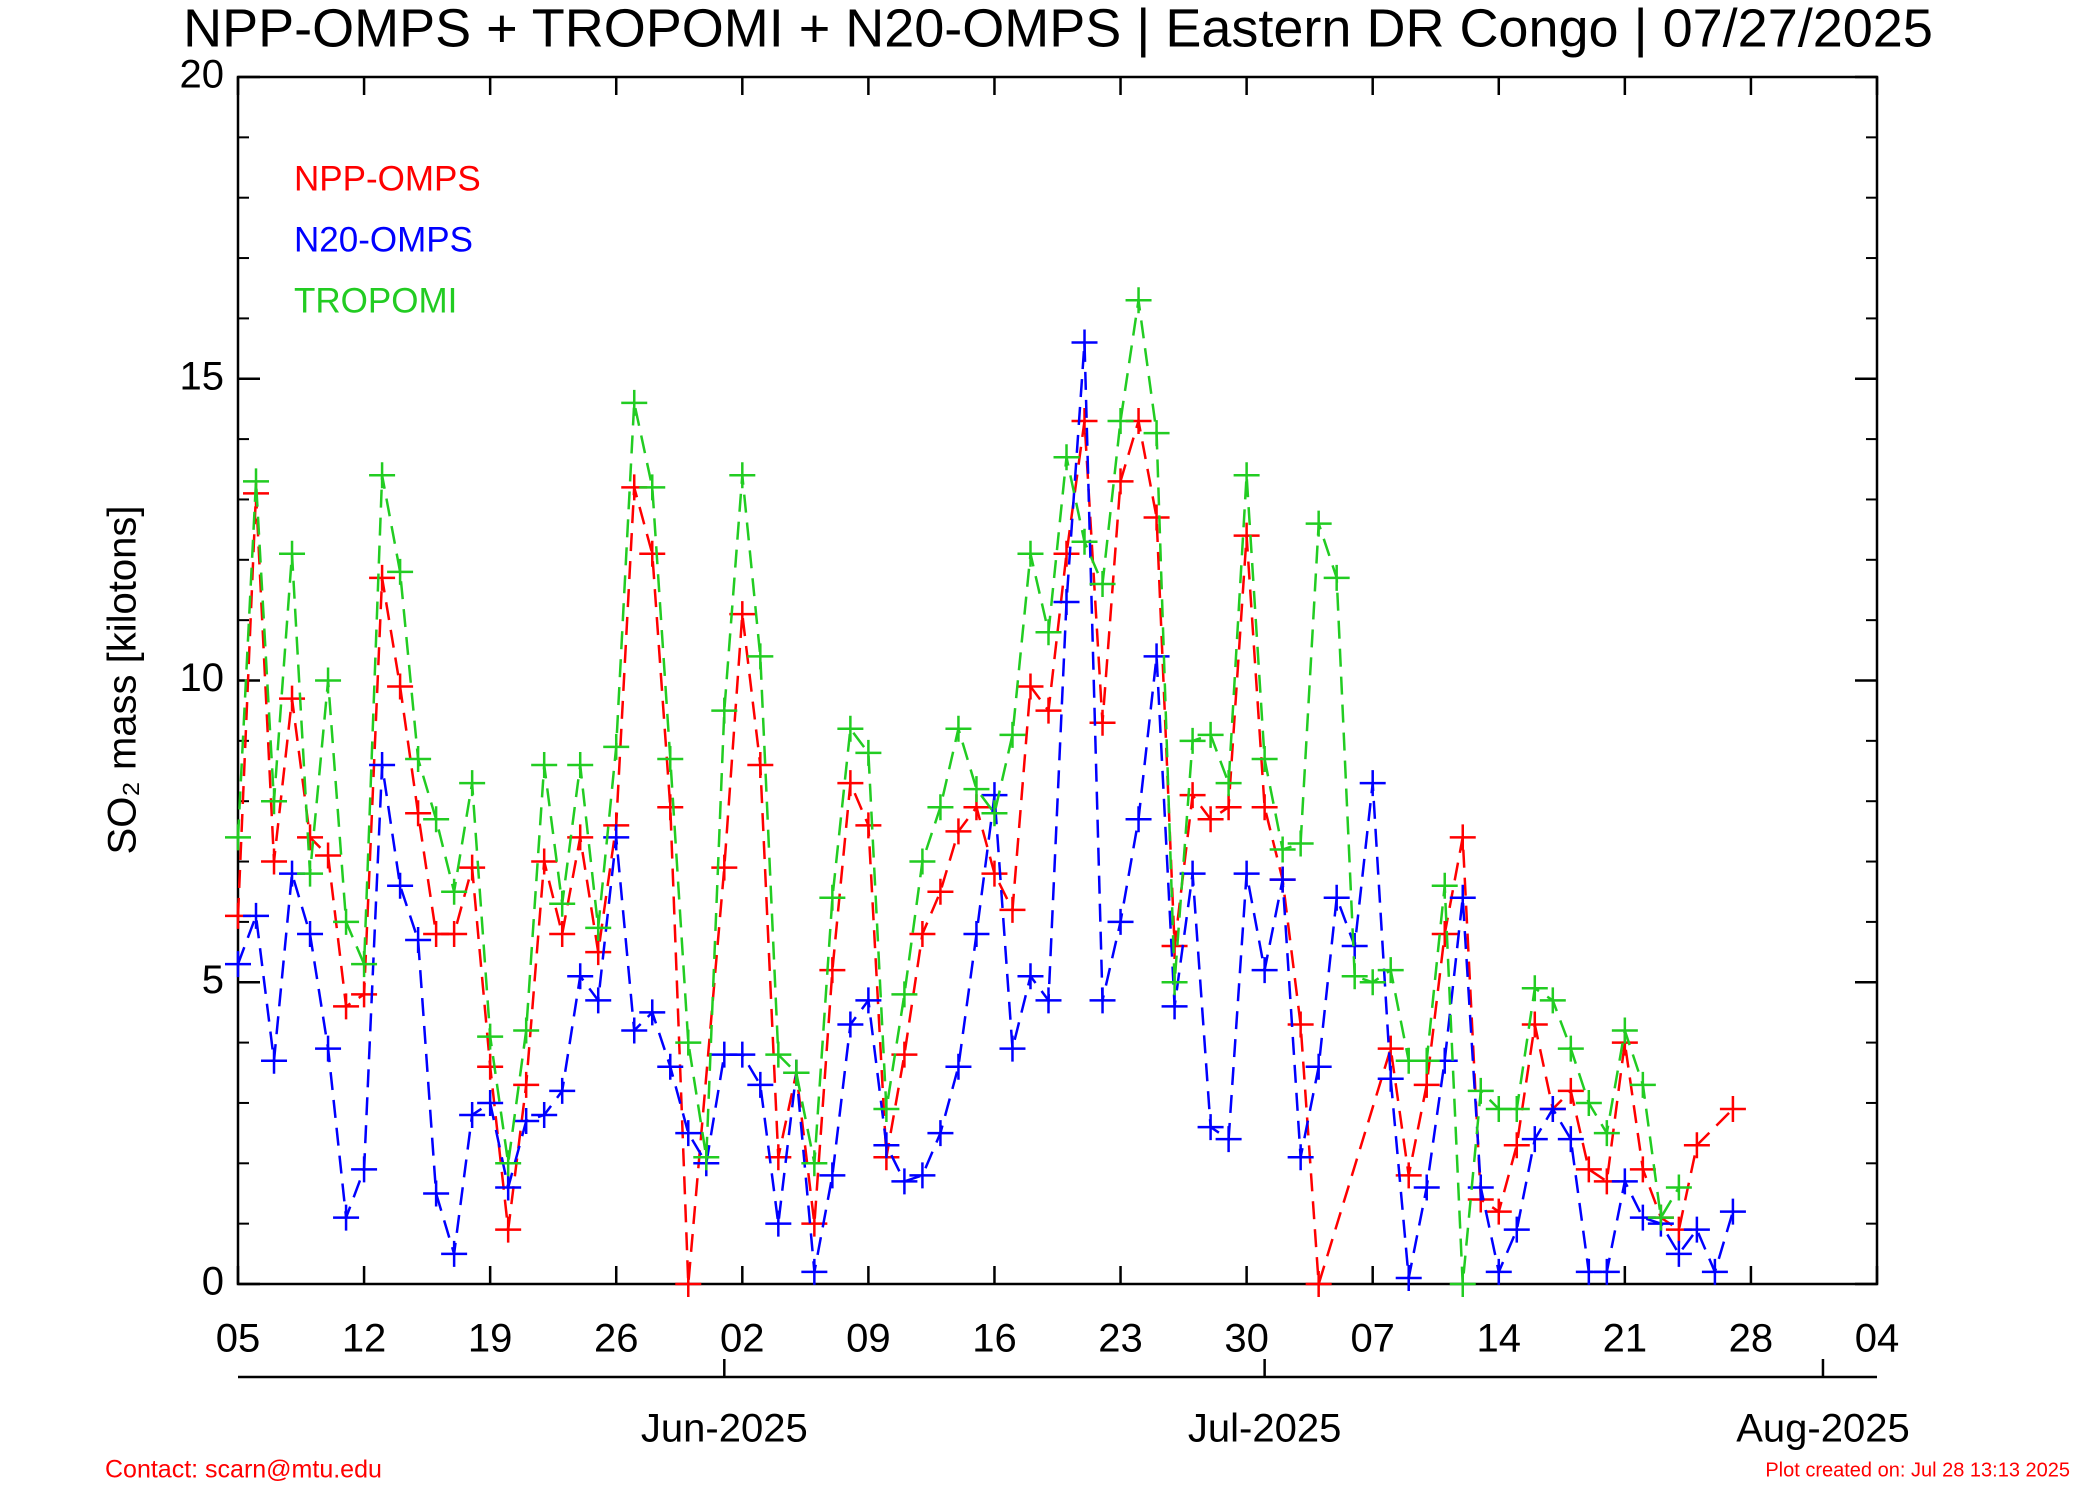 The height and width of the screenshot is (1500, 2100). Describe the element at coordinates (1877, 1339) in the screenshot. I see `x-tick-label: 04` at that location.